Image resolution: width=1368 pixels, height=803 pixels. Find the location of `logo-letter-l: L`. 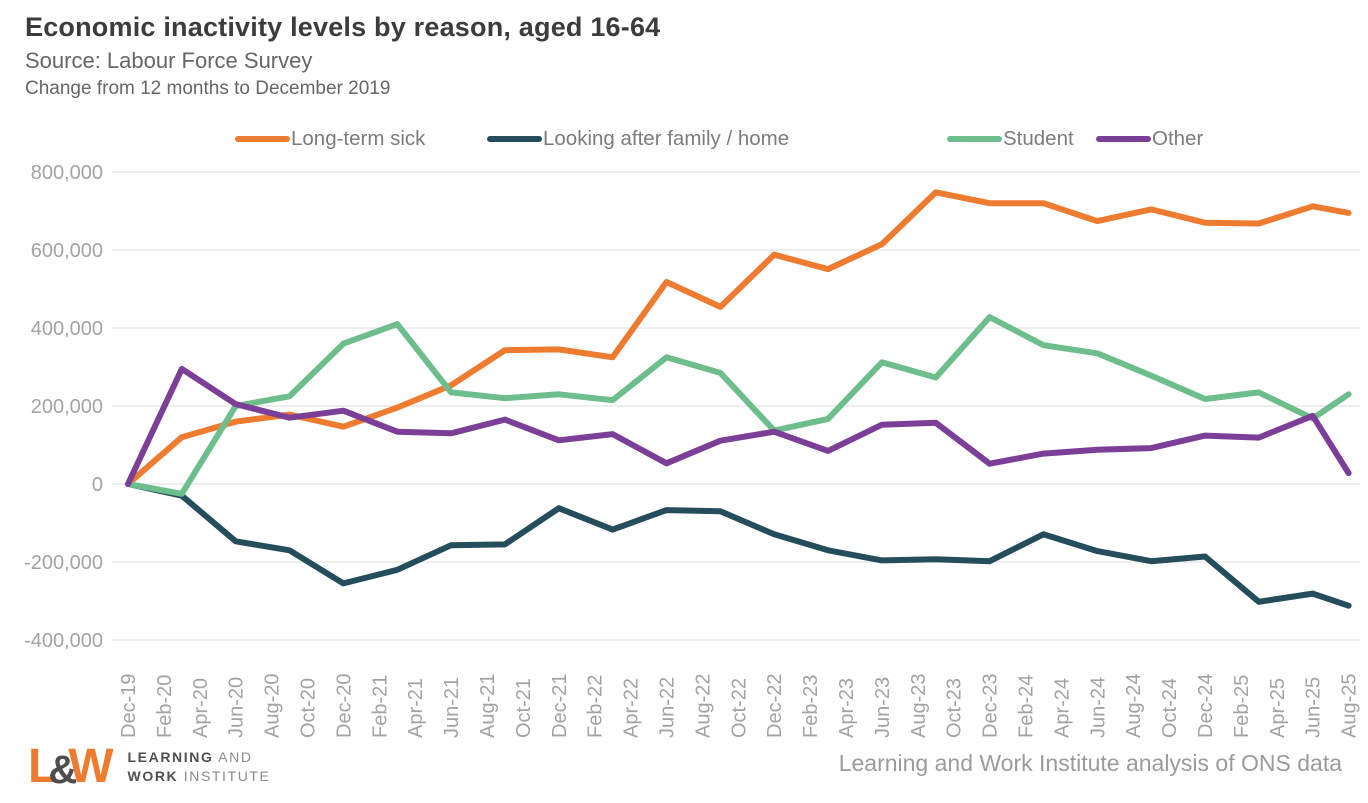

logo-letter-l: L is located at coordinates (43, 766).